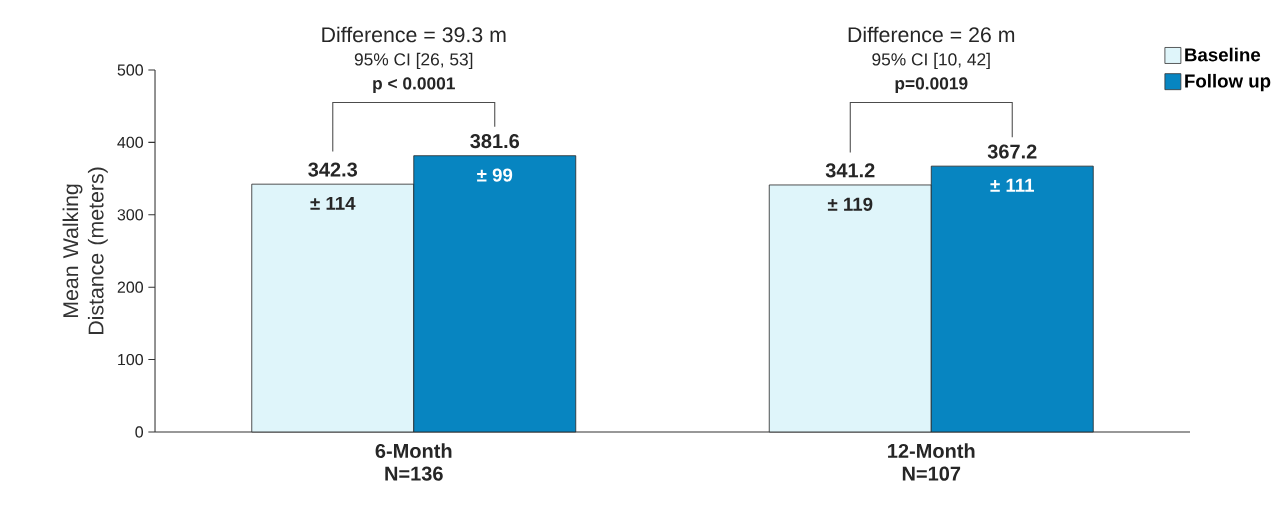 This screenshot has width=1288, height=506. I want to click on text: 95% CI [26, 53], so click(413, 60).